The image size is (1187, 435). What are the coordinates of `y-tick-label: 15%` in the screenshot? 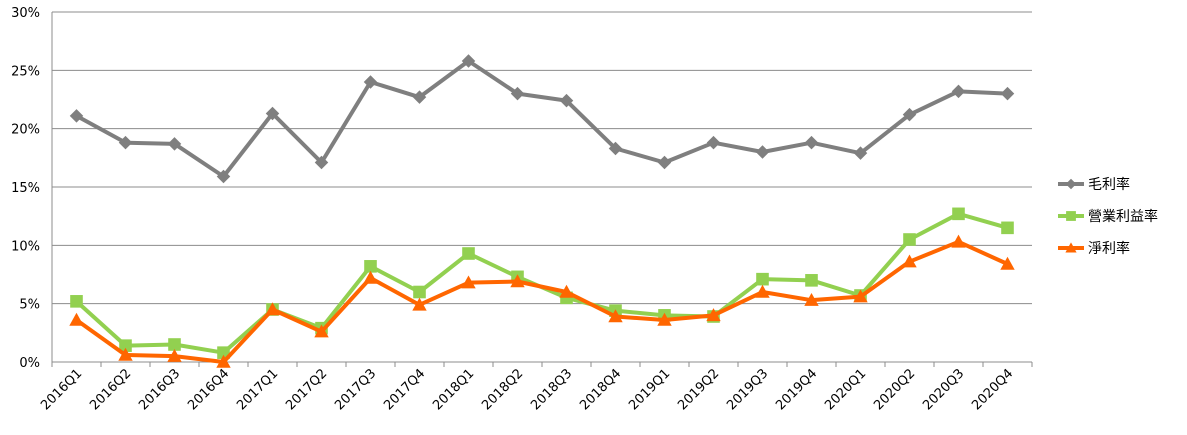 It's located at (25, 188).